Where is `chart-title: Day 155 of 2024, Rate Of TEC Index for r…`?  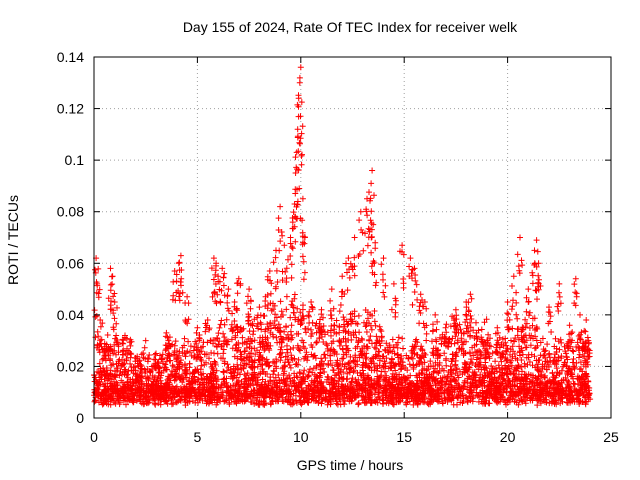 chart-title: Day 155 of 2024, Rate Of TEC Index for r… is located at coordinates (350, 27).